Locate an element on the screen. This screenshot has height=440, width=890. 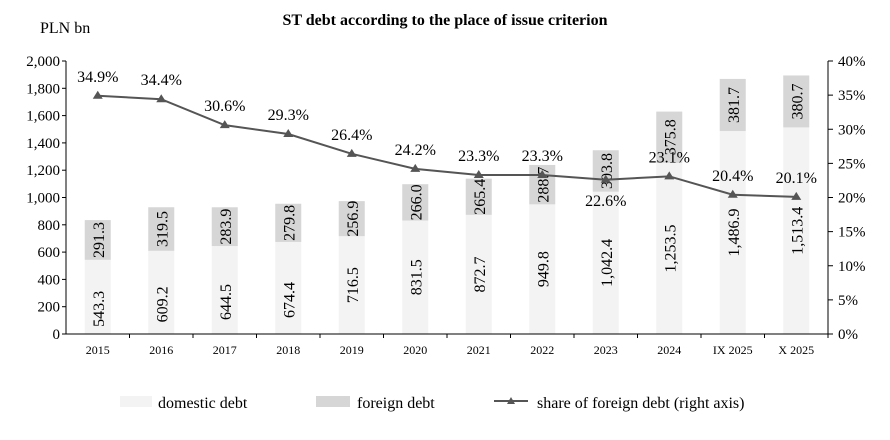
bar-label-foreign: 303.8 is located at coordinates (607, 171).